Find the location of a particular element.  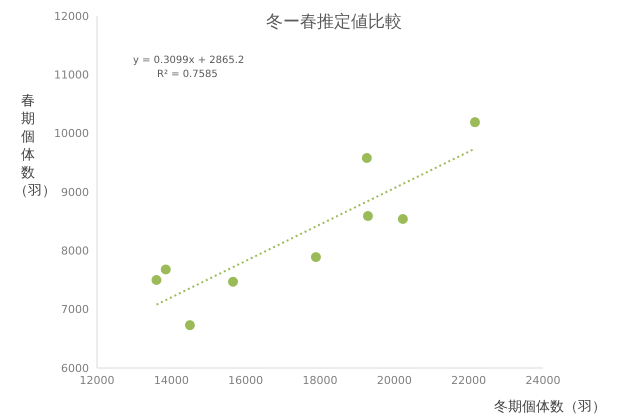

annotation: R² = 0.7585 is located at coordinates (187, 74).